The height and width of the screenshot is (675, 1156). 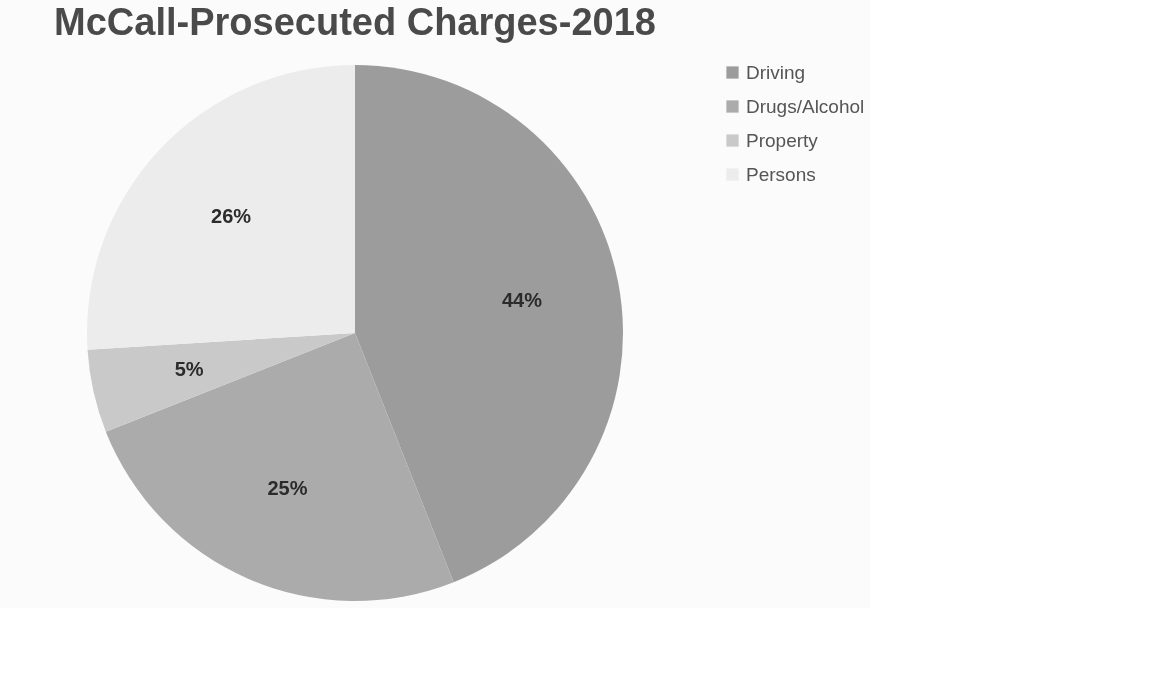 What do you see at coordinates (776, 72) in the screenshot?
I see `legend-label: Driving` at bounding box center [776, 72].